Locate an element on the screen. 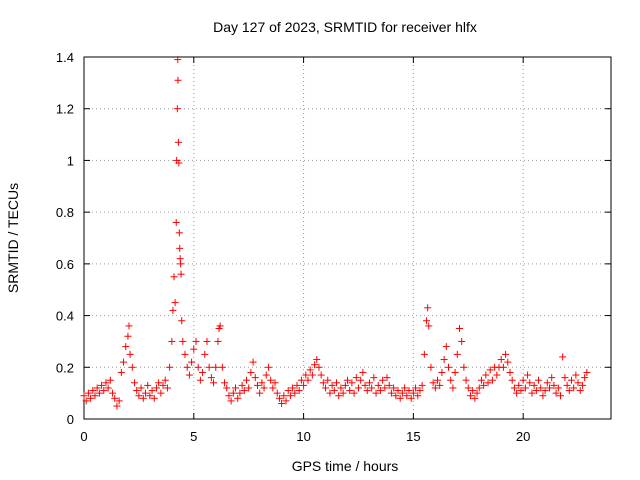 This screenshot has height=480, width=640. y-tick-label: 0.8 is located at coordinates (65, 212).